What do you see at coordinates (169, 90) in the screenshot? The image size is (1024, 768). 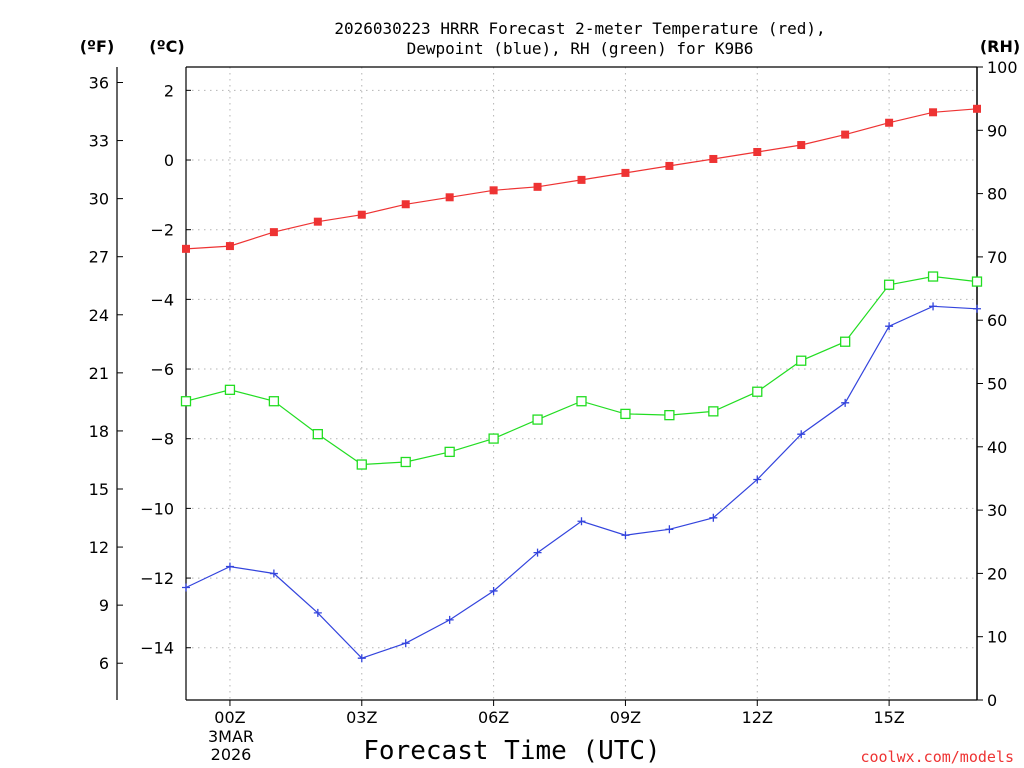 I see `celsius-tick-label: 2` at bounding box center [169, 90].